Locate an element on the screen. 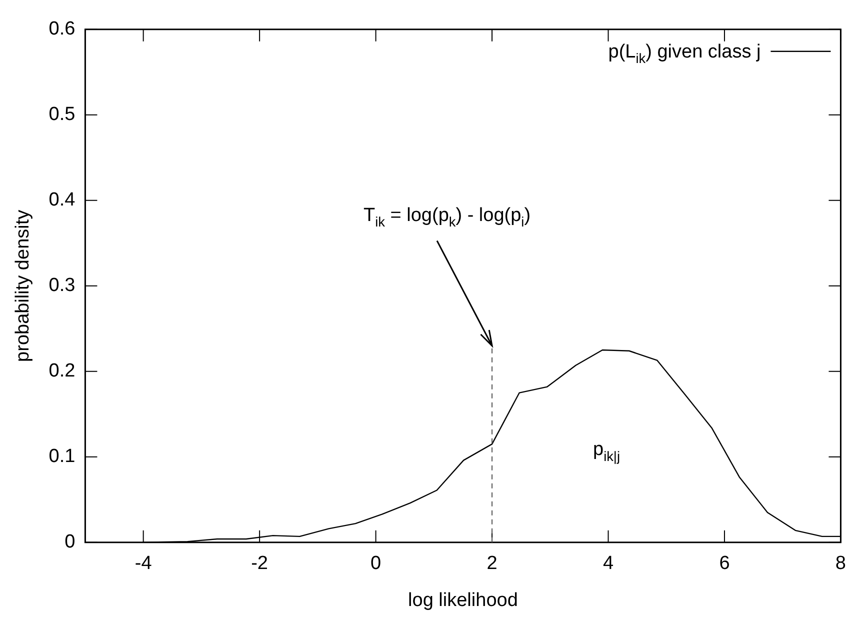  y-axis-title: probability density is located at coordinates (23, 285).